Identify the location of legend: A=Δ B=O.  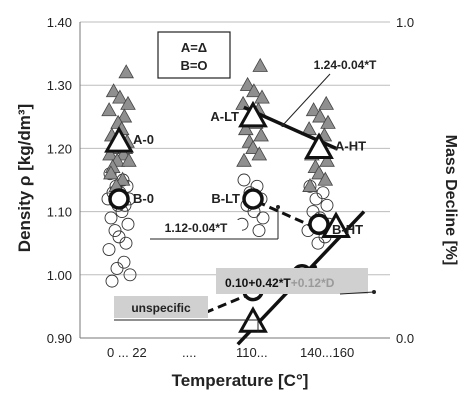
(194, 55).